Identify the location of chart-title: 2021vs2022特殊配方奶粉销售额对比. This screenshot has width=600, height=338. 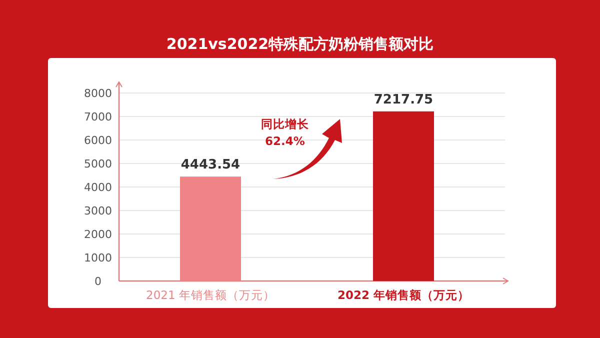
(300, 44).